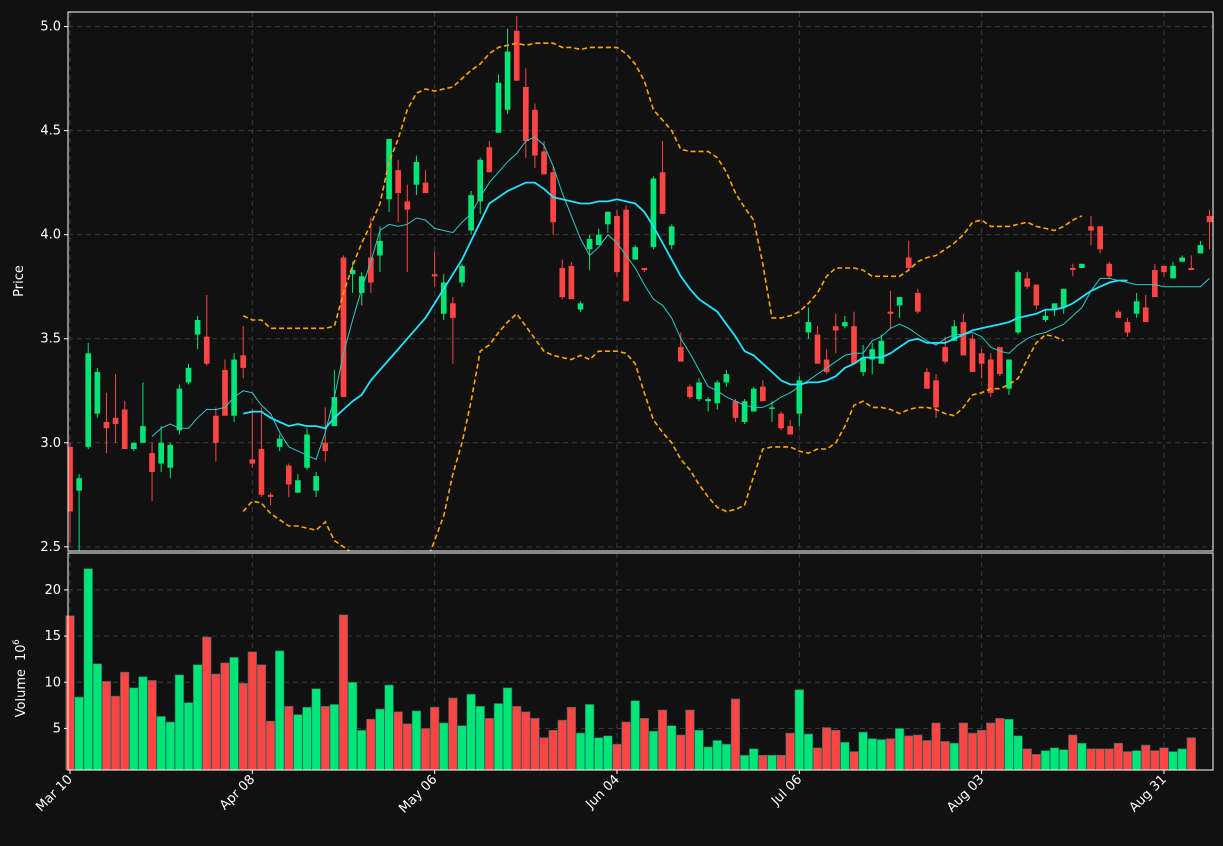 The height and width of the screenshot is (846, 1223). Describe the element at coordinates (17, 642) in the screenshot. I see `volume-axis-label-exponent: 6` at that location.